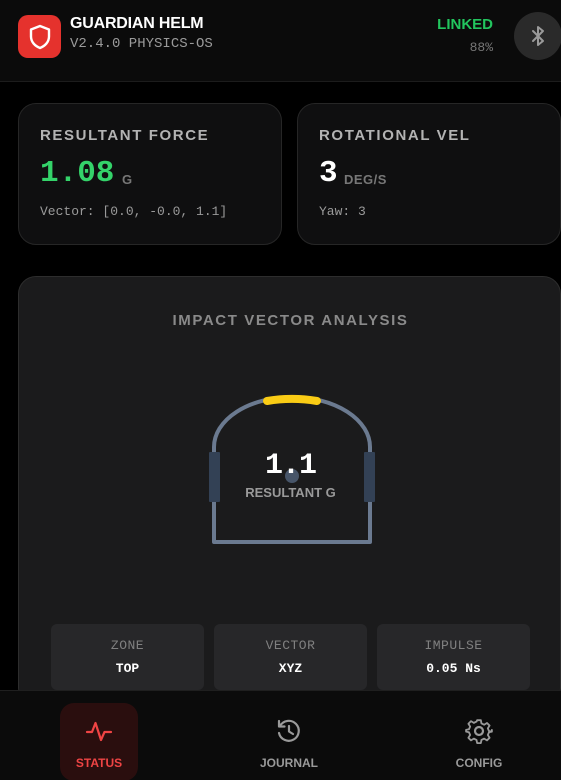 Image resolution: width=561 pixels, height=780 pixels. Describe the element at coordinates (288, 763) in the screenshot. I see `nav-label: JOURNAL` at that location.